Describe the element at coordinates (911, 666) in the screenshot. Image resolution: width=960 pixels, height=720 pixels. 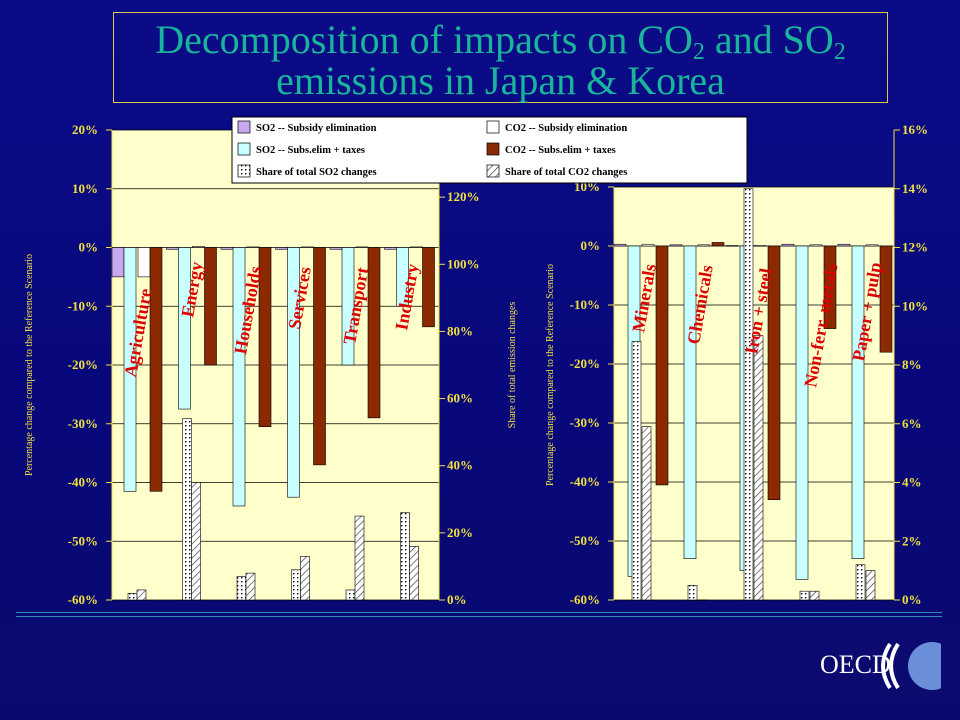
I see `oecd-logo-mark` at that location.